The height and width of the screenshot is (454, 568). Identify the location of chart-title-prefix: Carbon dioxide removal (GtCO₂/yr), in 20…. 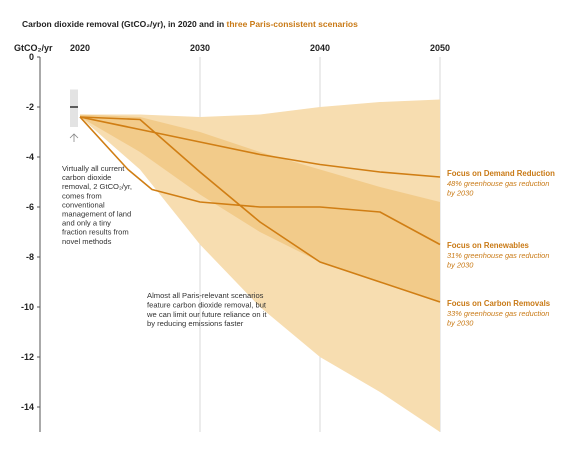
(124, 24).